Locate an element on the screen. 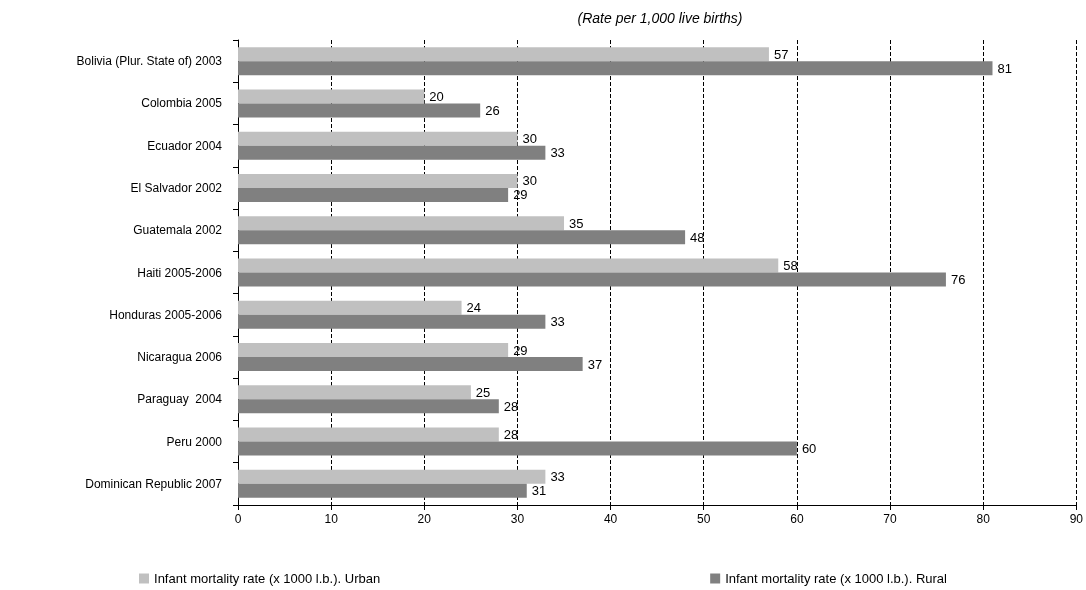 The image size is (1086, 590). y-tick-label: Colombia 2005 is located at coordinates (182, 103).